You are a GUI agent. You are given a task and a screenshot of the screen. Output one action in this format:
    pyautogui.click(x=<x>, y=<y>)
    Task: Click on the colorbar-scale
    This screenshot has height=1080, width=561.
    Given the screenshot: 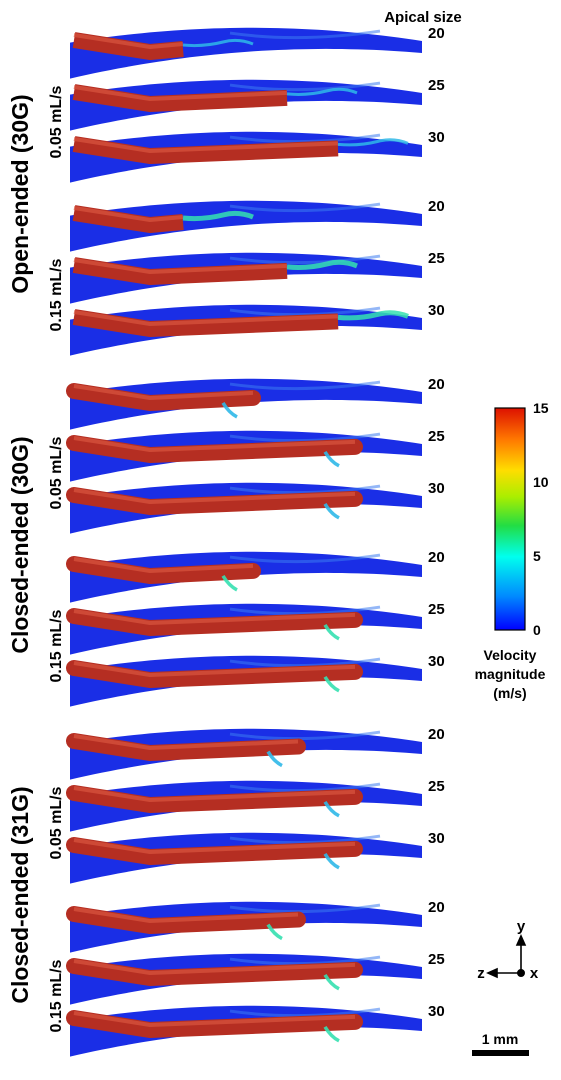 What is the action you would take?
    pyautogui.click(x=510, y=519)
    